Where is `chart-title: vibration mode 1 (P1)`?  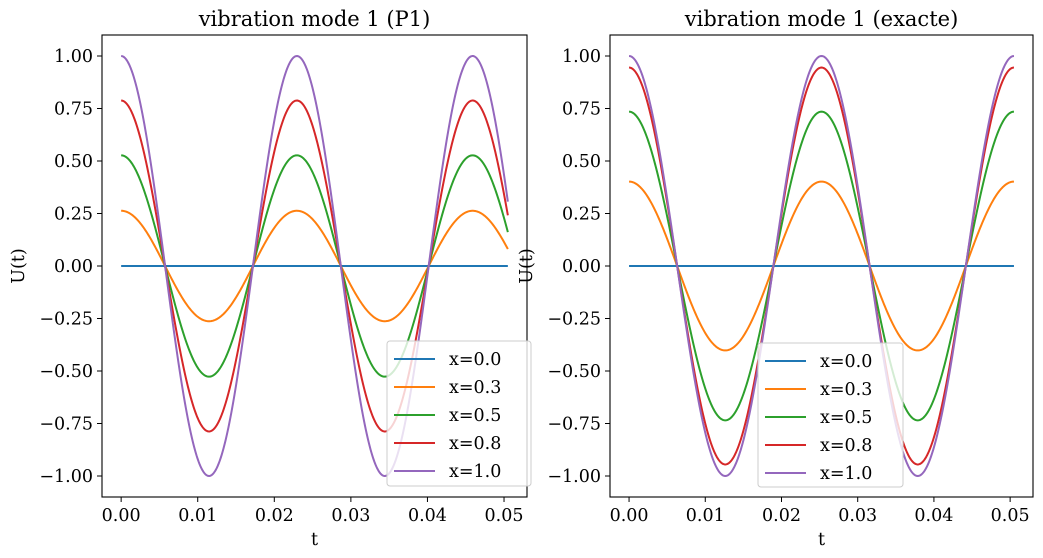
chart-title: vibration mode 1 (P1) is located at coordinates (314, 19).